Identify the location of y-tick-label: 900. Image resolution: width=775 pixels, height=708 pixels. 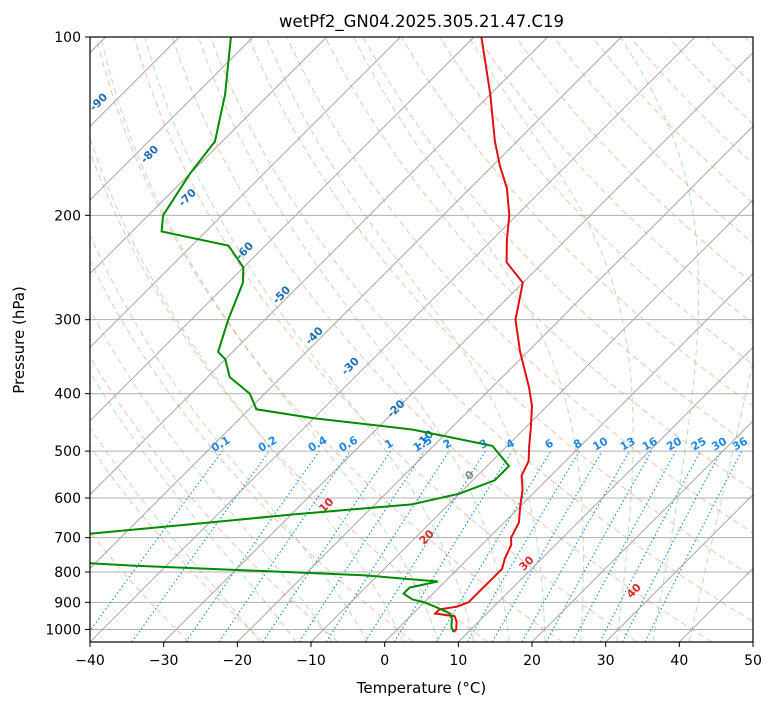
(67, 603).